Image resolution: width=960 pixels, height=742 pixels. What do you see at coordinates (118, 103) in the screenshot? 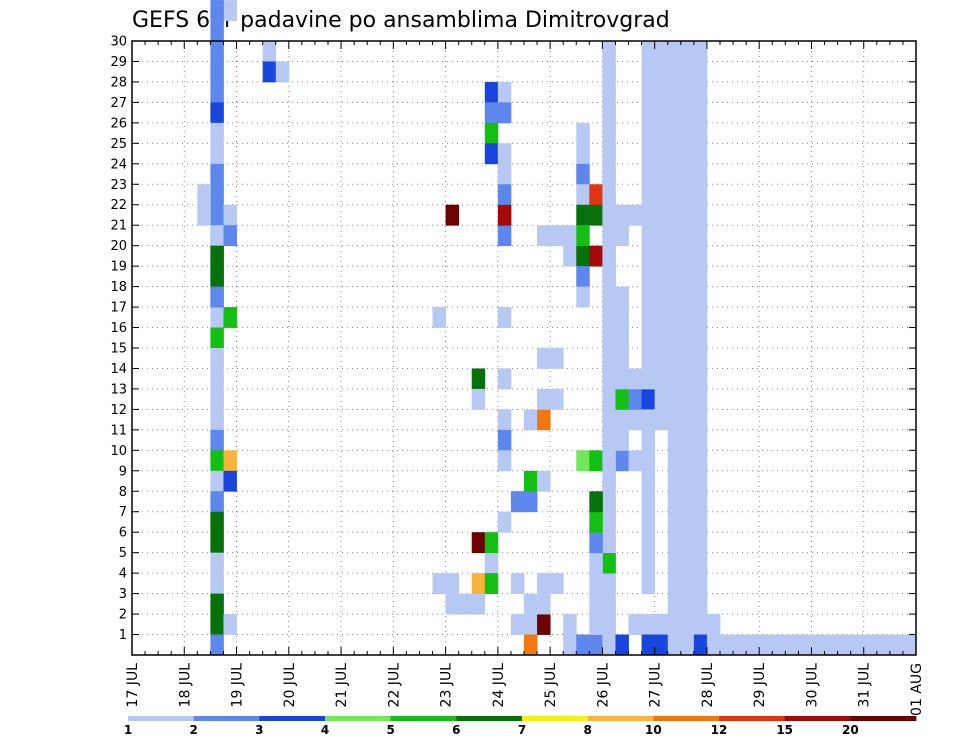
I see `y-tick-label: 27` at bounding box center [118, 103].